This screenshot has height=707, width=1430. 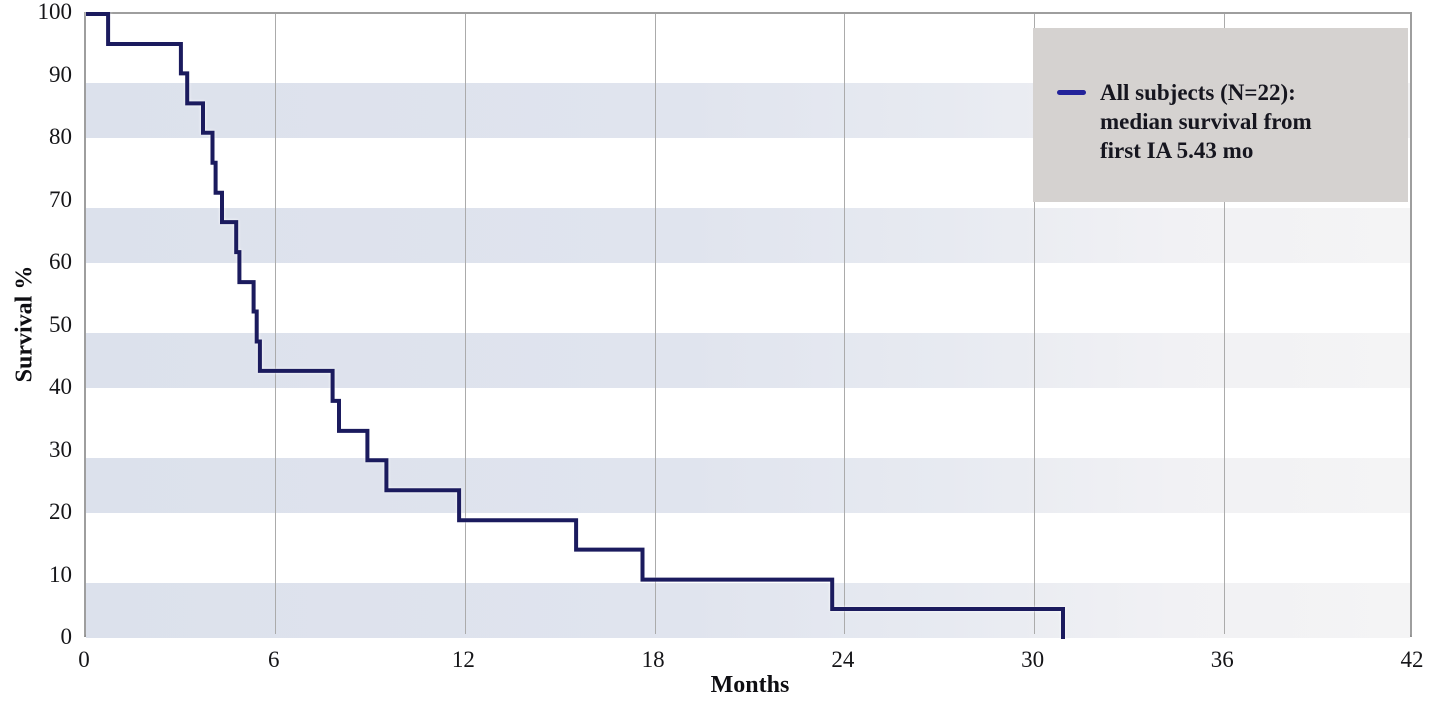 I want to click on x-tick-0: 0, so click(x=84, y=659).